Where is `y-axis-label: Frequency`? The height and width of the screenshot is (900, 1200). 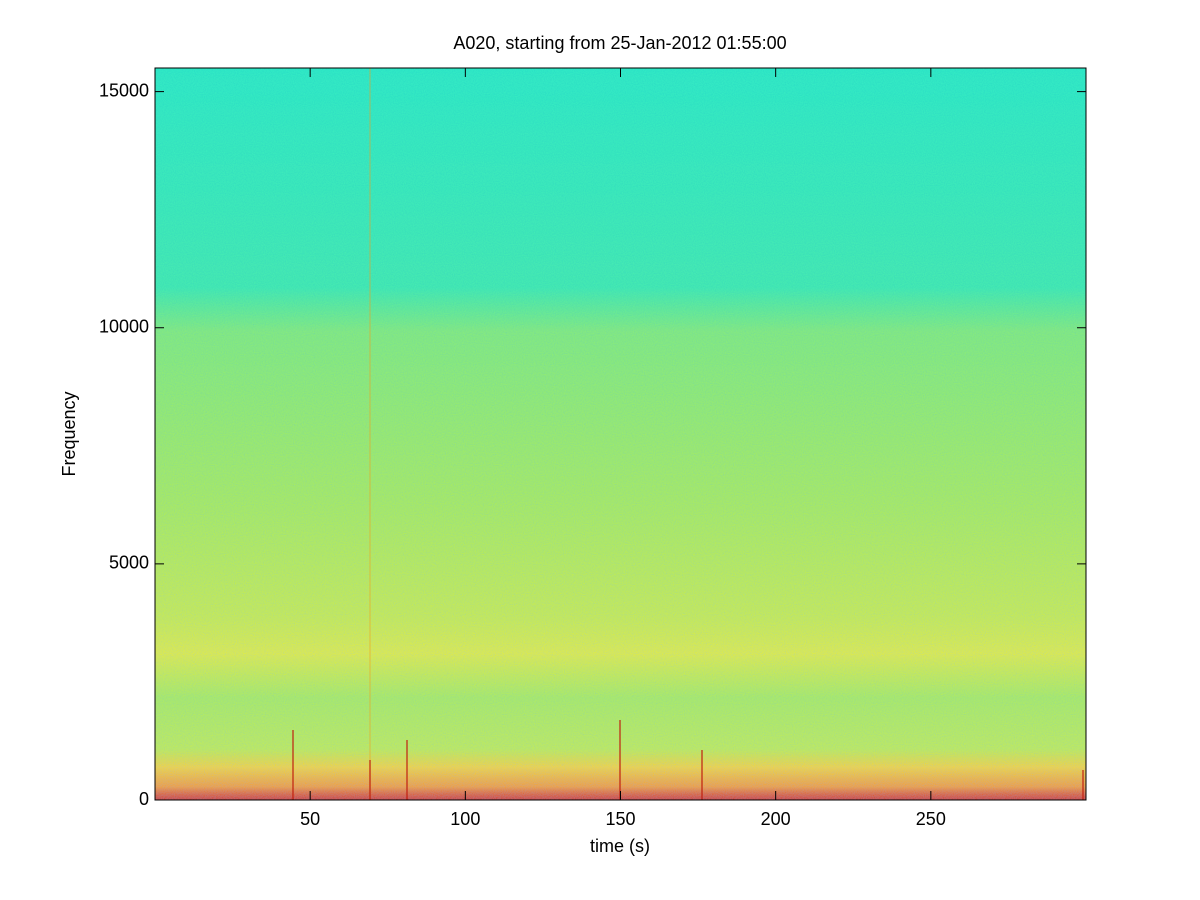
y-axis-label: Frequency is located at coordinates (69, 433).